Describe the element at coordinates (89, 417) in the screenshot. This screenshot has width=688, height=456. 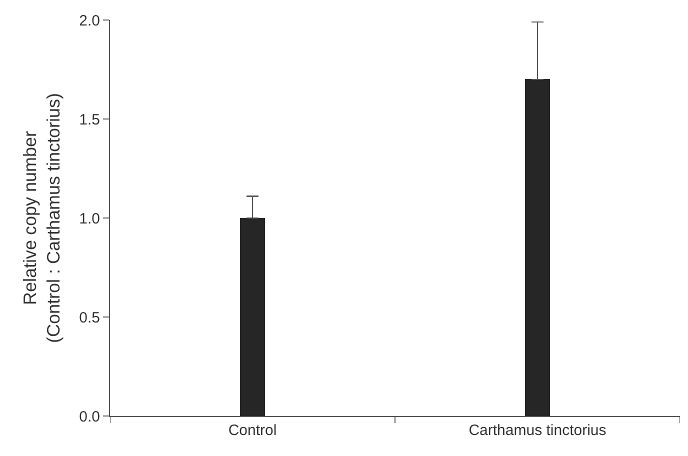
I see `y-tick-label: 0.0` at that location.